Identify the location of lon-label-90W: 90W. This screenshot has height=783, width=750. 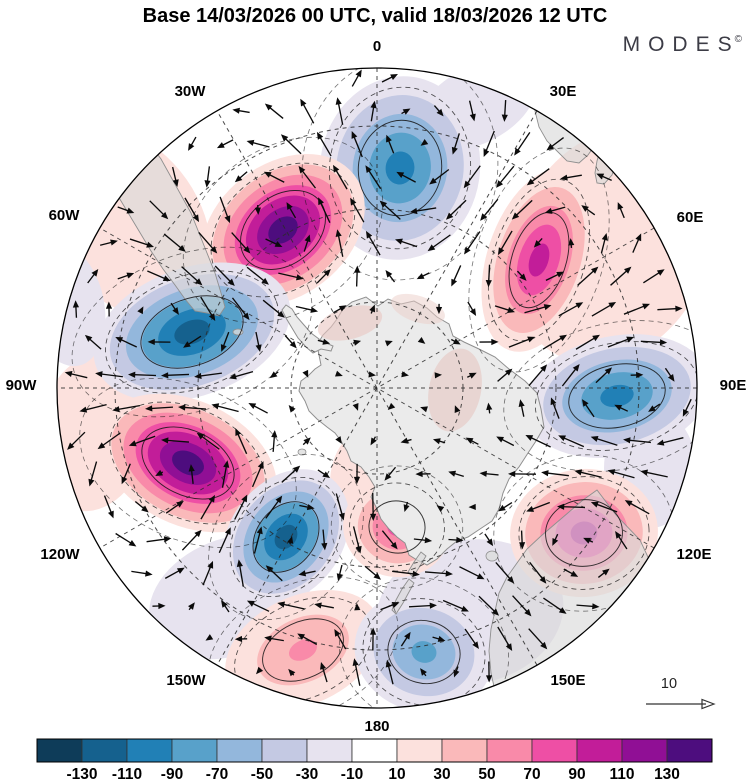
(22, 385).